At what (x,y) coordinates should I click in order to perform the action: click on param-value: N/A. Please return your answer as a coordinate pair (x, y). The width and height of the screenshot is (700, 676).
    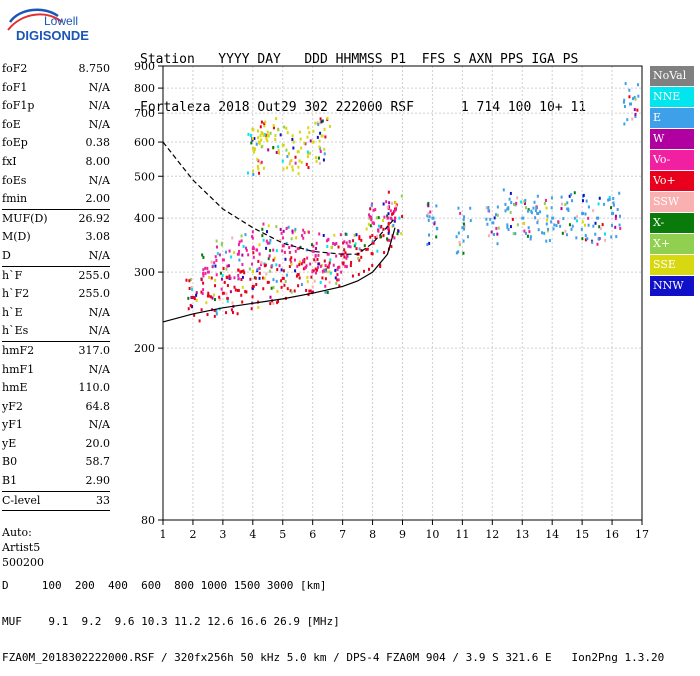
    Looking at the image, I should click on (99, 106).